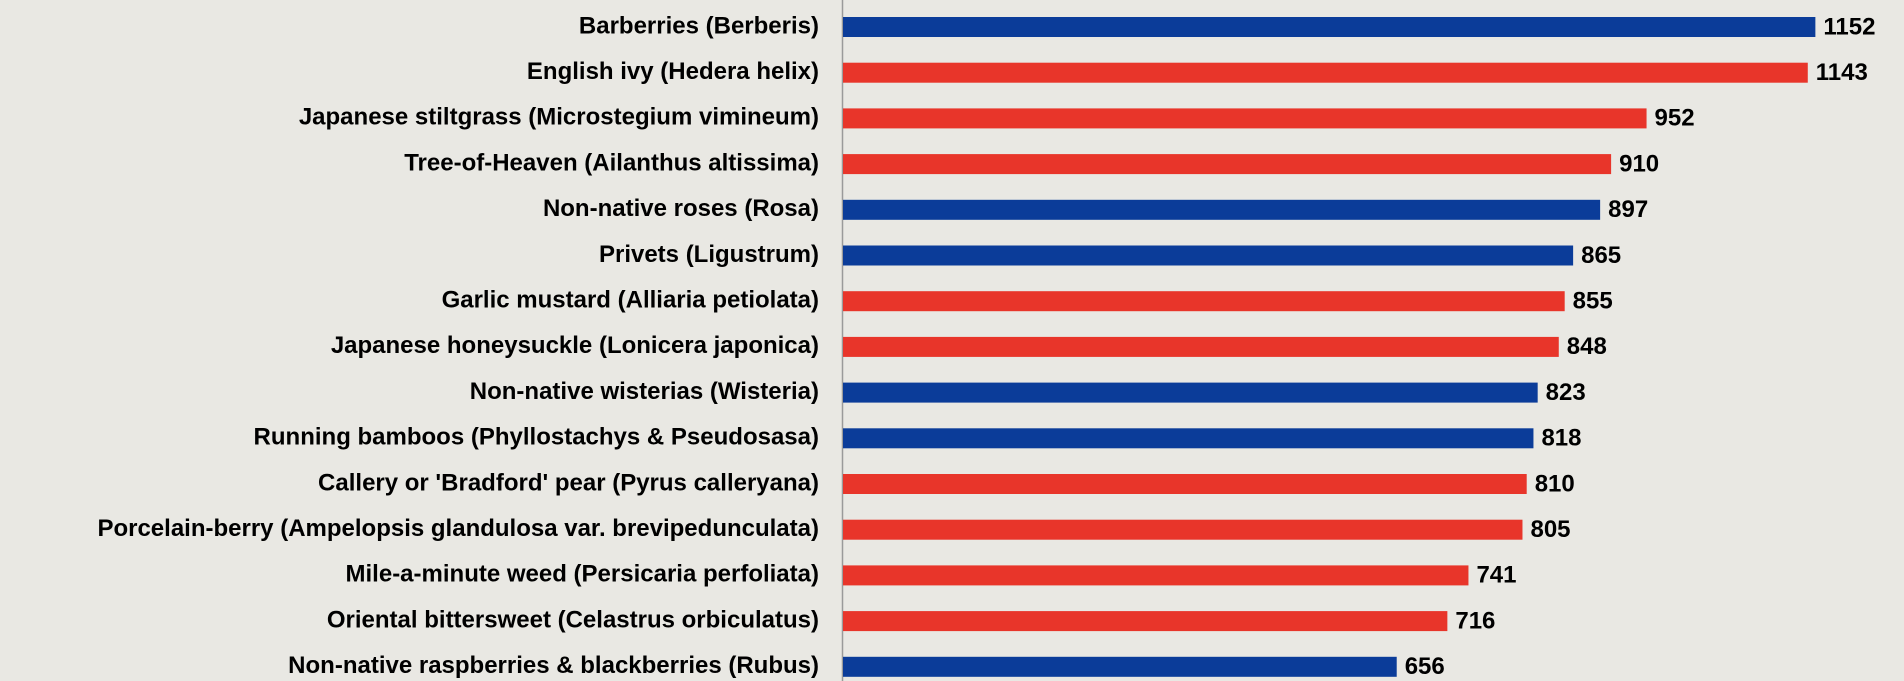 The width and height of the screenshot is (1904, 681). Describe the element at coordinates (1842, 72) in the screenshot. I see `value-label: 1143` at that location.